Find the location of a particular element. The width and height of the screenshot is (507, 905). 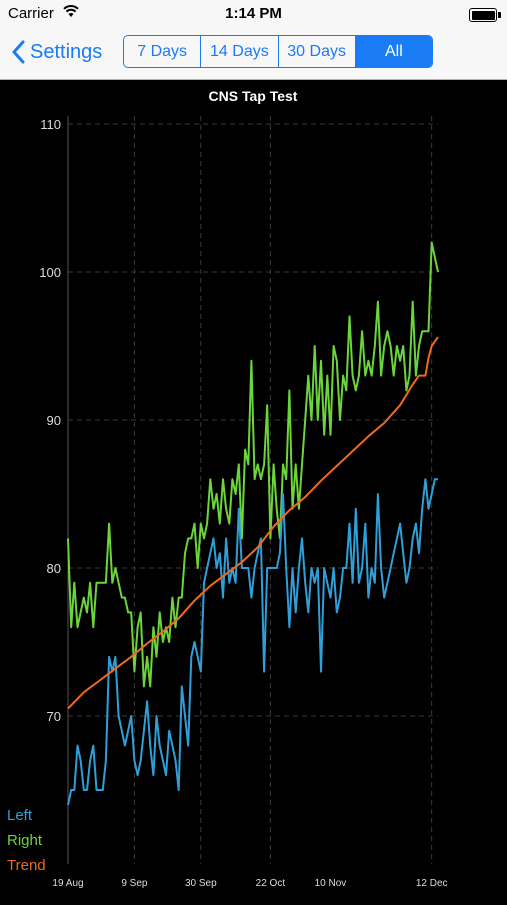

battery-icon is located at coordinates (485, 15).